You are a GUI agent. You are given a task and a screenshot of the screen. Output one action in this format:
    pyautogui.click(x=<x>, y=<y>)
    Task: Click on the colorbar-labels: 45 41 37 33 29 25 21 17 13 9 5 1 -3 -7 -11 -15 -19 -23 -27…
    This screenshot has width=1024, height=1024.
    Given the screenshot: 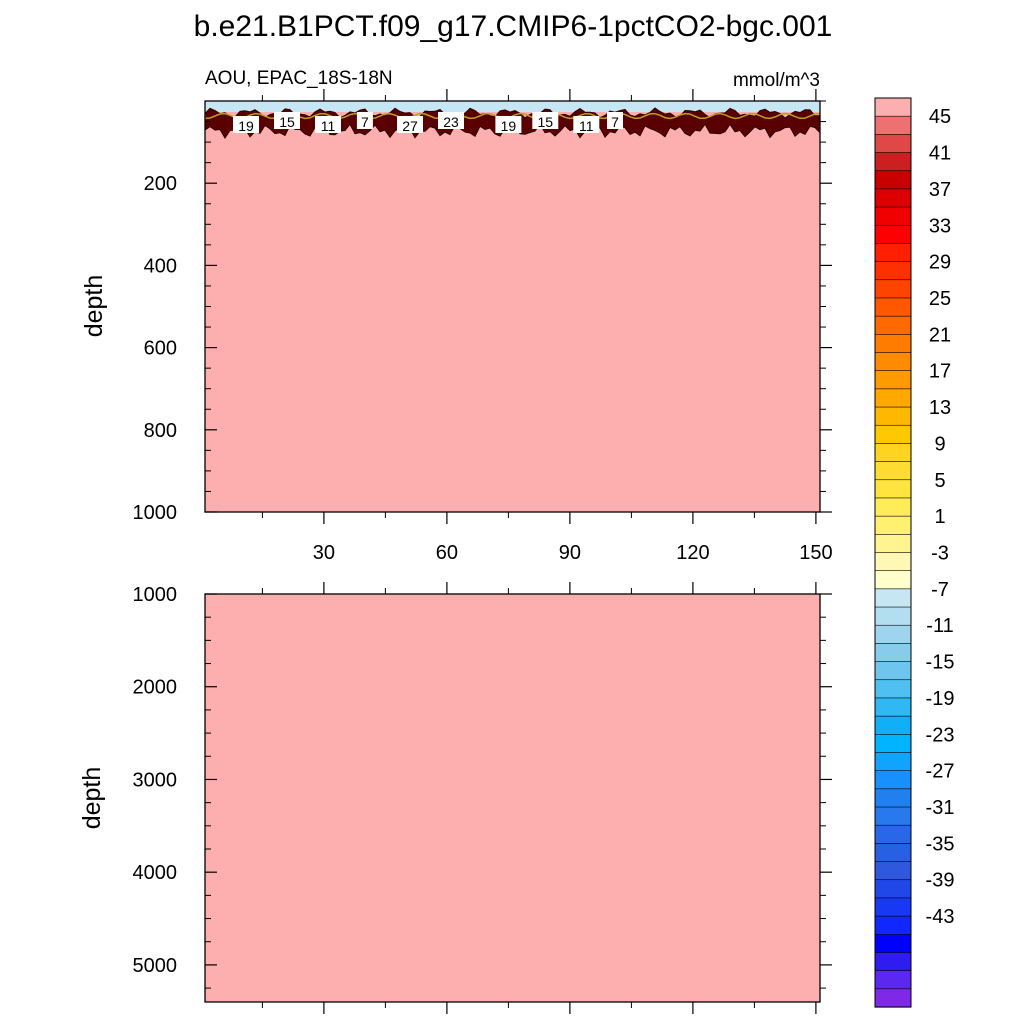 What is the action you would take?
    pyautogui.click(x=940, y=517)
    